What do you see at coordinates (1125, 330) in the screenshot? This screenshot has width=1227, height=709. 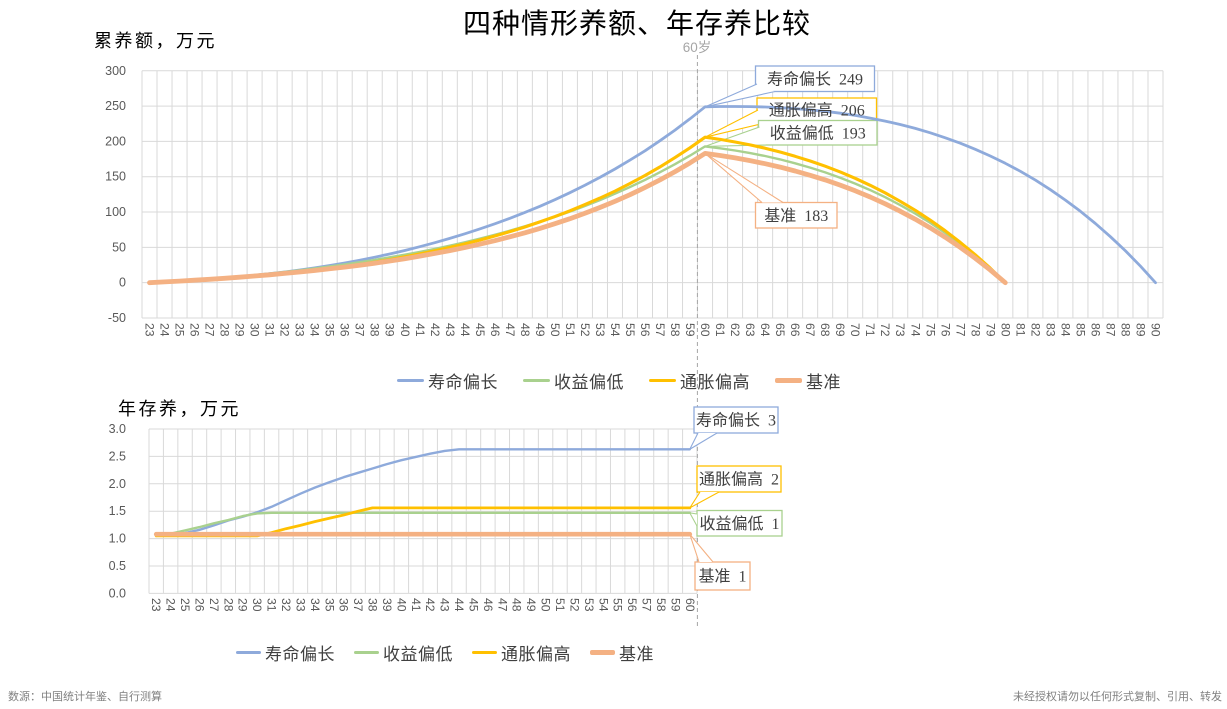 I see `x-axis-tick-label: 88` at bounding box center [1125, 330].